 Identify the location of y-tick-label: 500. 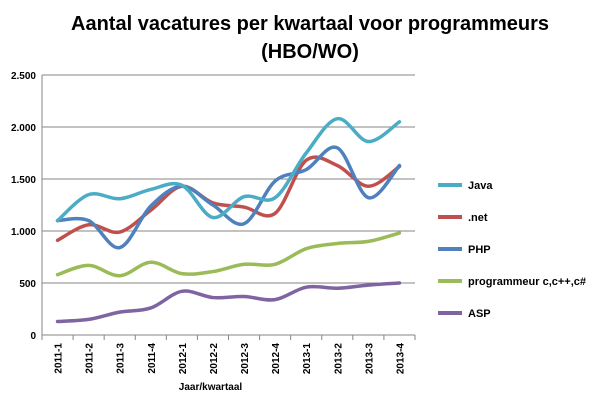
(27, 284).